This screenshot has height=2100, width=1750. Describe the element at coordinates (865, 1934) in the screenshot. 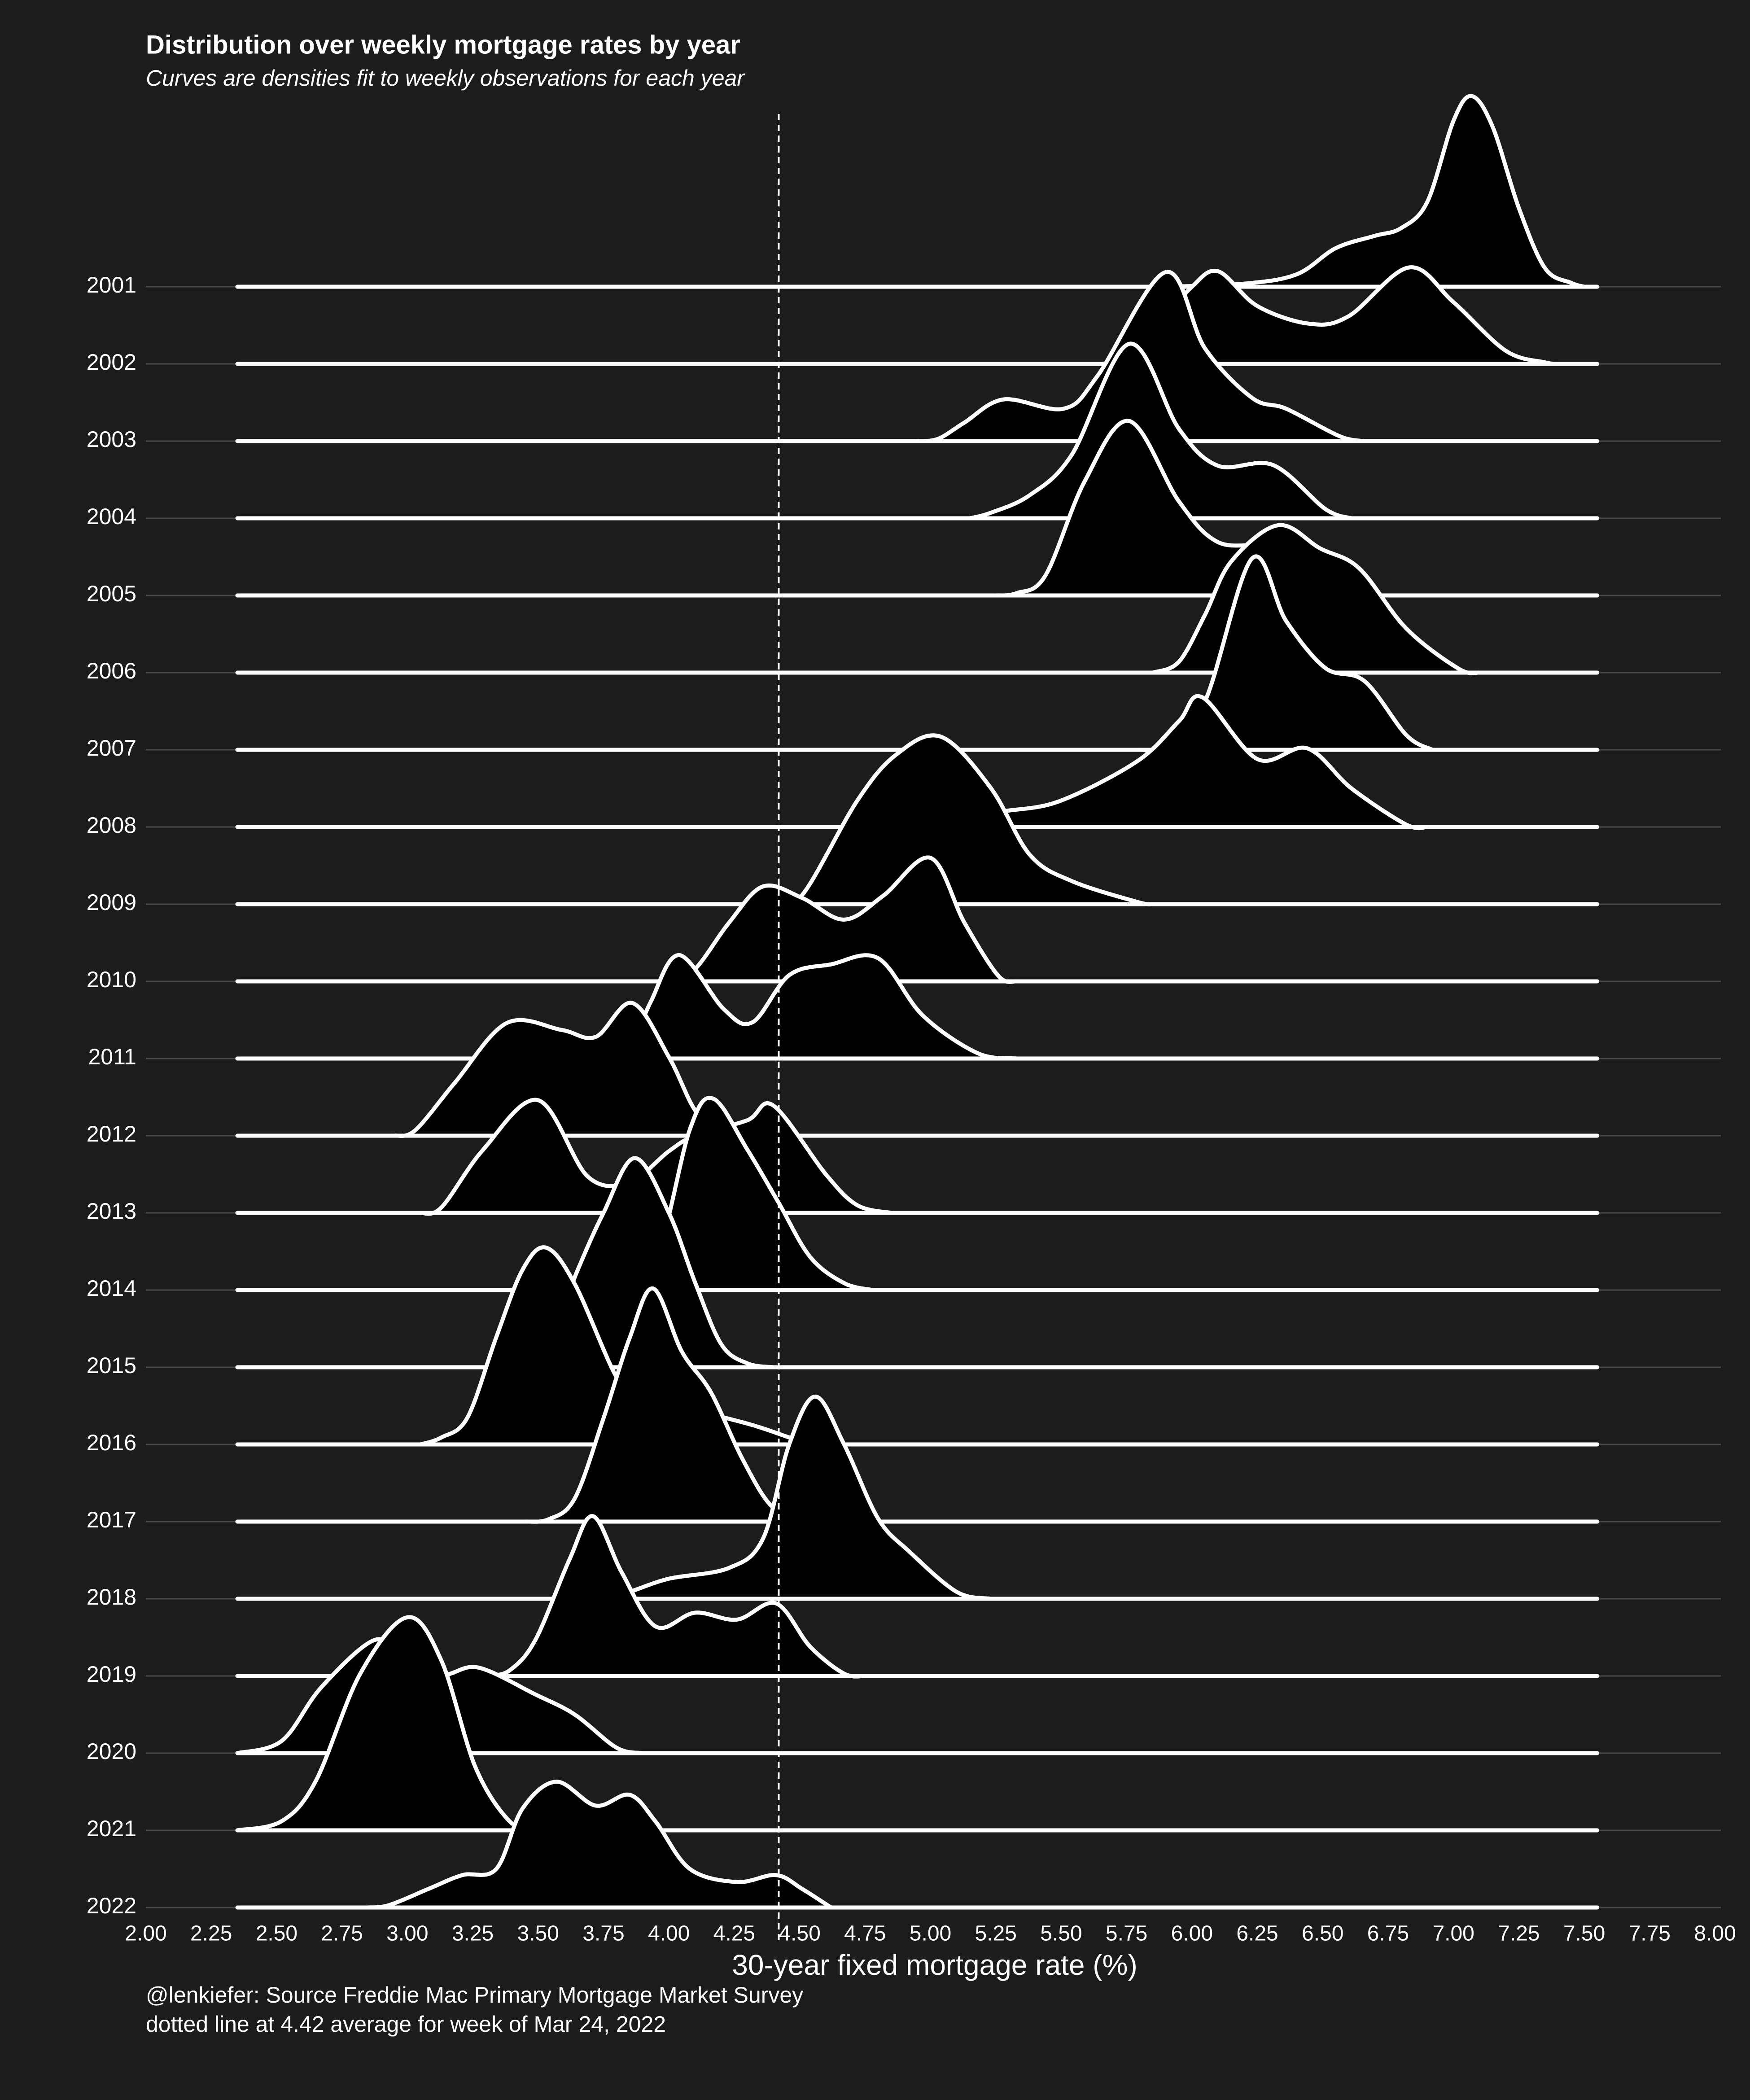

I see `x-tick-label: 4.75` at that location.